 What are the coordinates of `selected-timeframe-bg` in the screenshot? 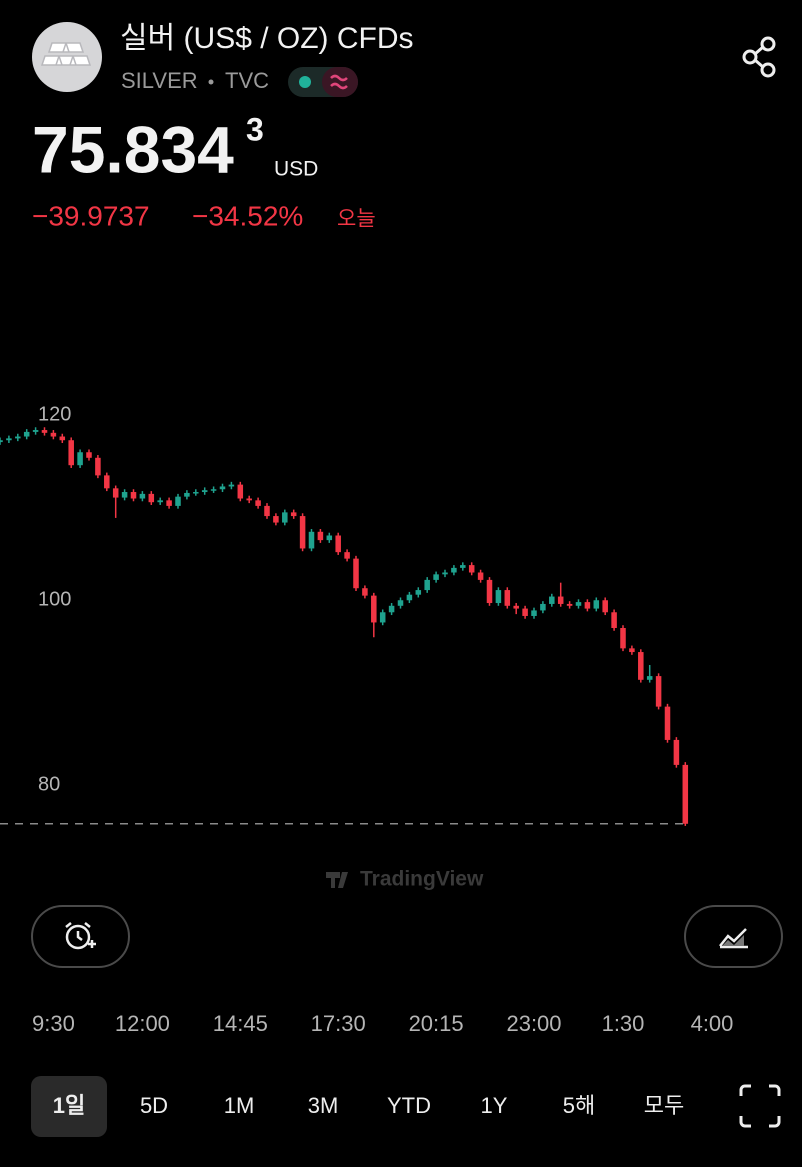 It's located at (69, 1106).